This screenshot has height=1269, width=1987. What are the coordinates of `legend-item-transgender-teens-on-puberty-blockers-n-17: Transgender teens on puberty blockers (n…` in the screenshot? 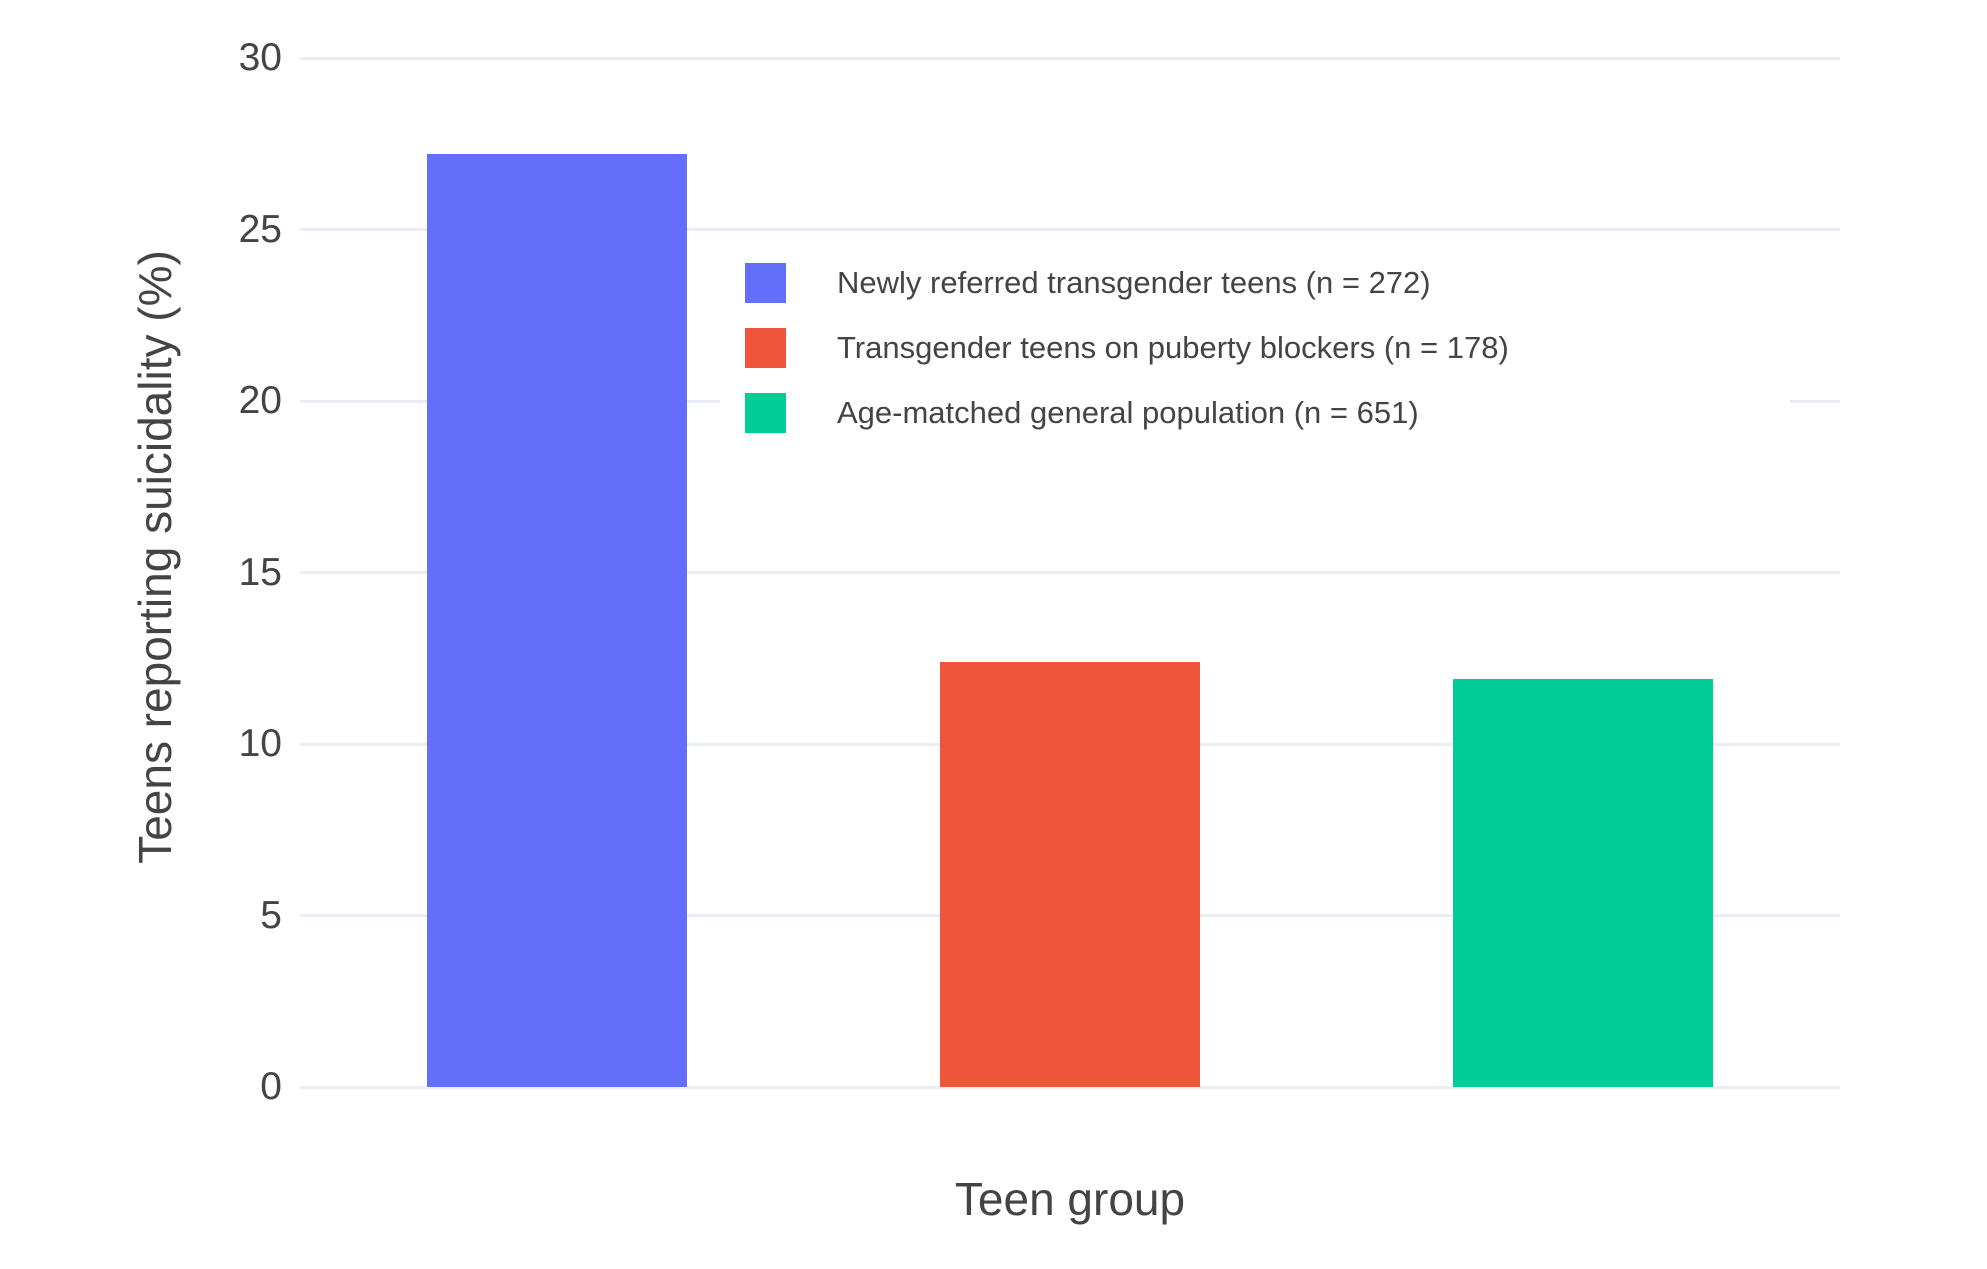 It's located at (1127, 347).